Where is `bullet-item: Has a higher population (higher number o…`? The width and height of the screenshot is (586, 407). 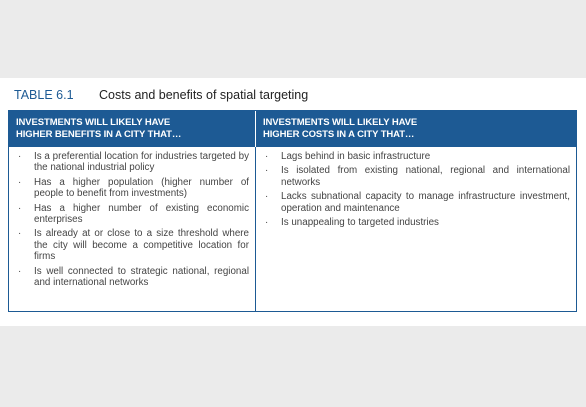
bullet-item: Has a higher population (higher number o… is located at coordinates (133, 188).